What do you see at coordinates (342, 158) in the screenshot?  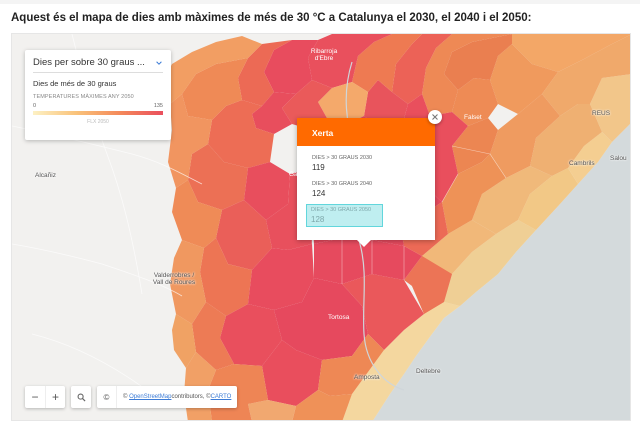 I see `popup-row-label: DIES > 30 GRAUS 2030` at bounding box center [342, 158].